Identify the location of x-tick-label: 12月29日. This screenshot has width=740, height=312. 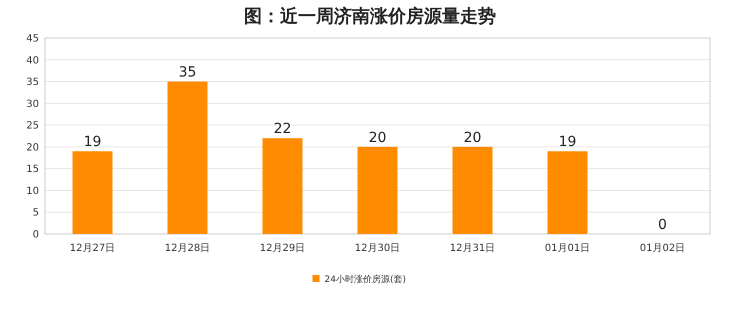
(283, 248).